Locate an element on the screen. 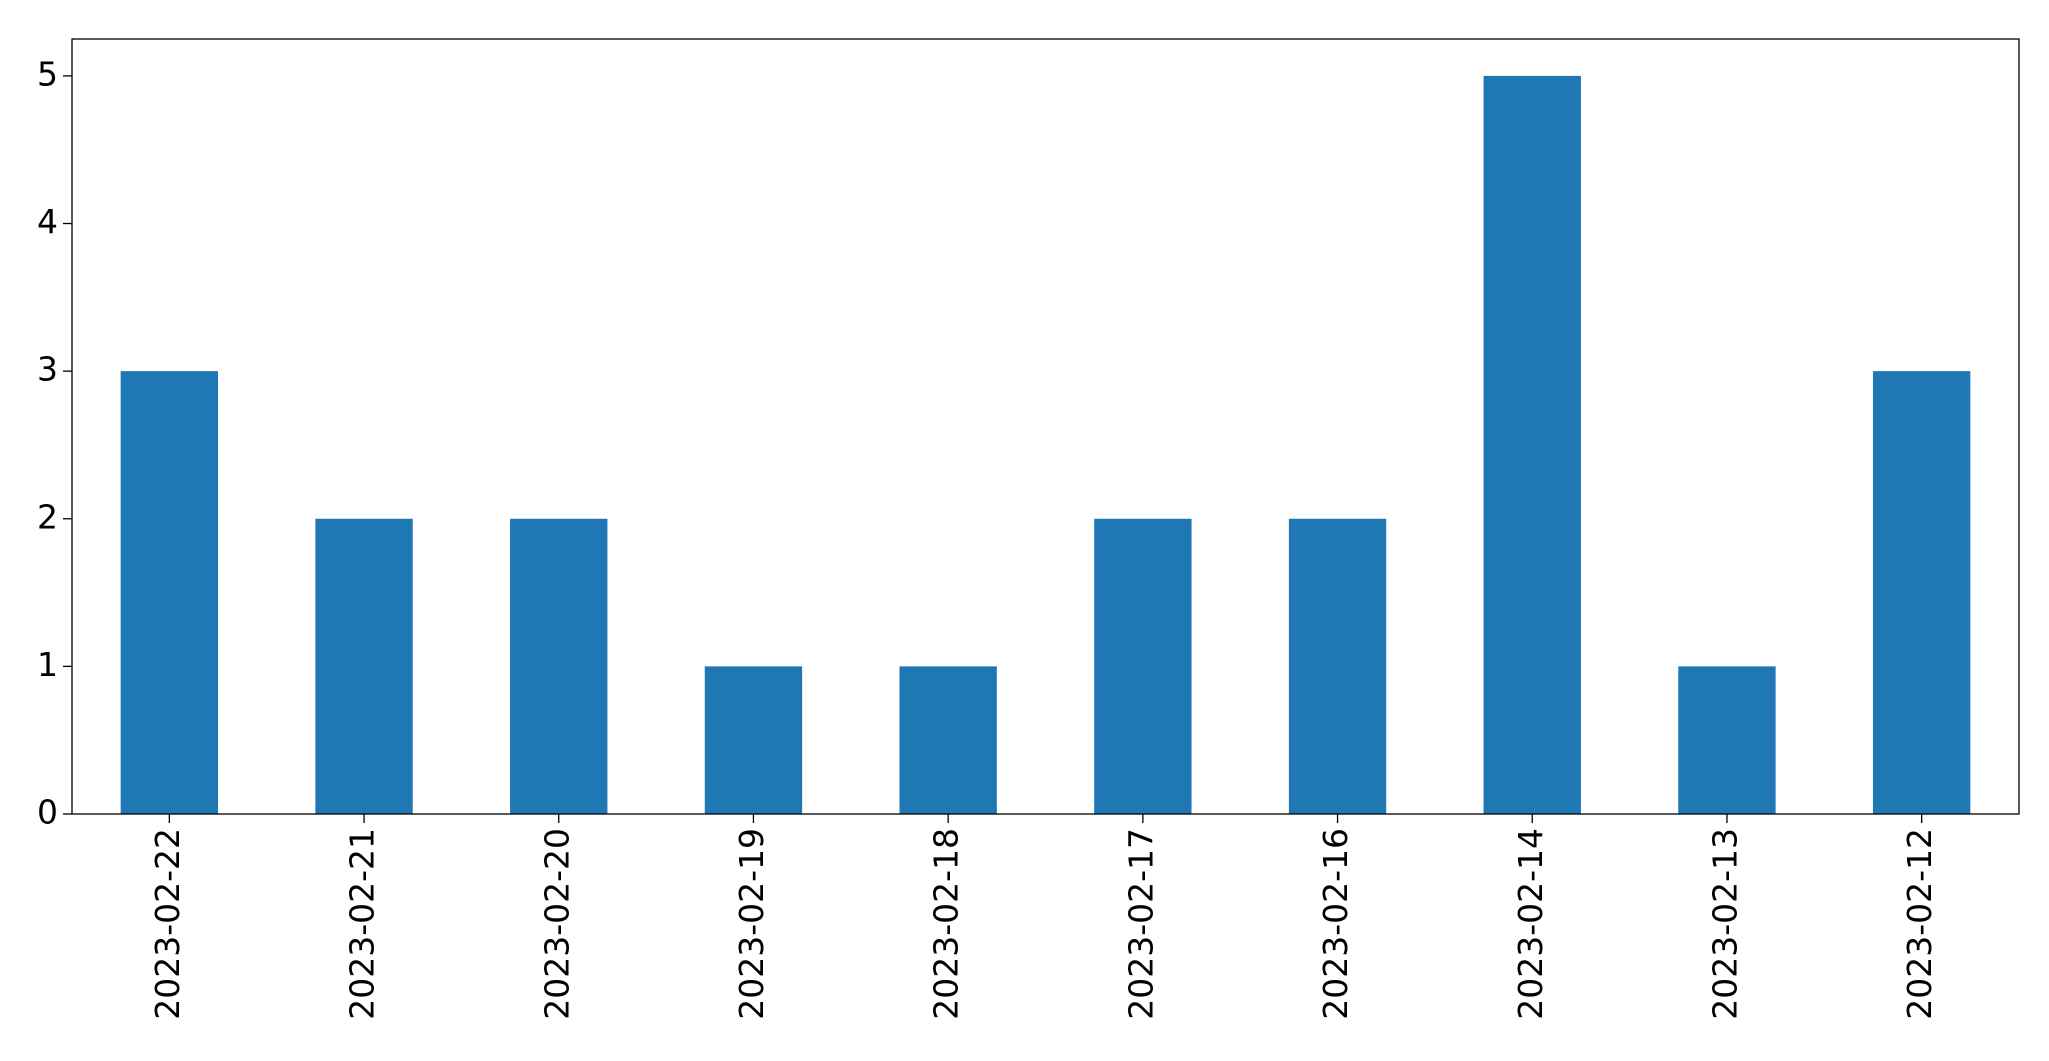 This screenshot has height=1061, width=2049. x-tick-label: 2023-02-22 is located at coordinates (167, 924).